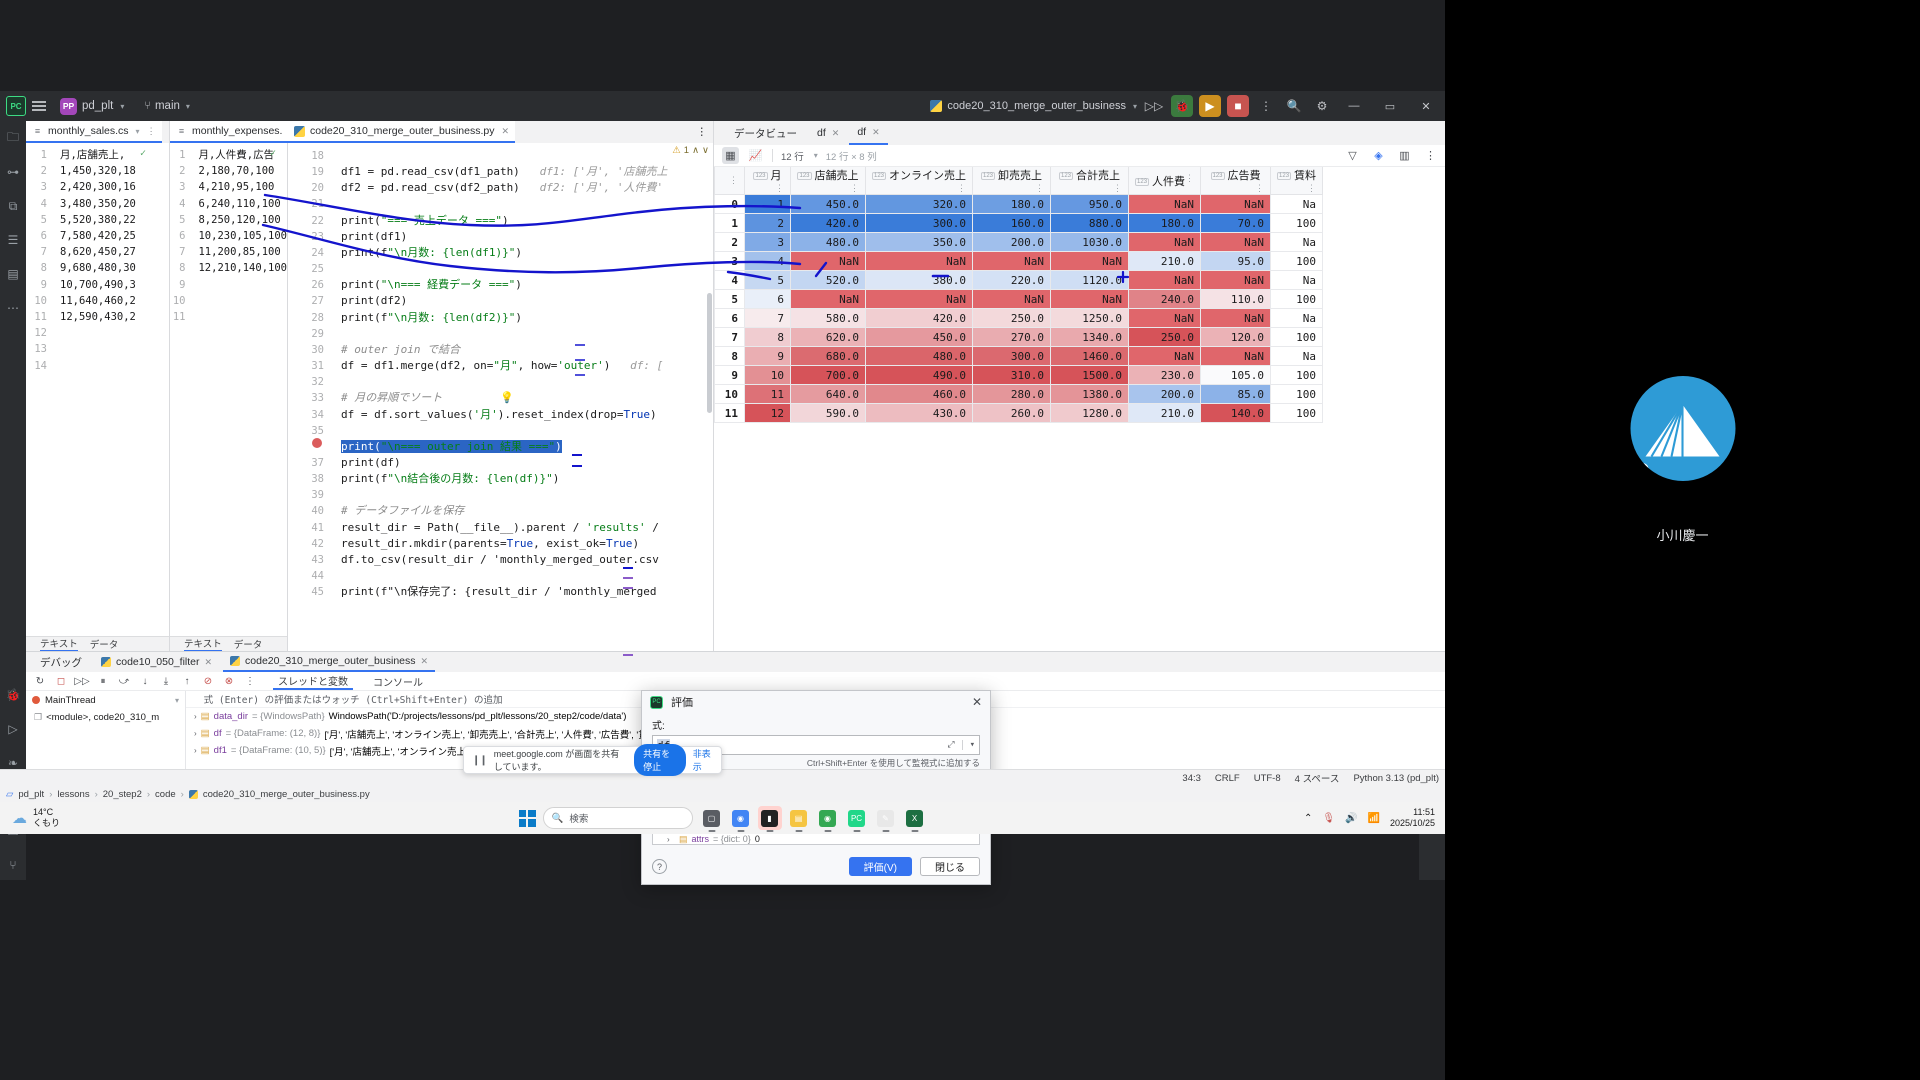 The image size is (1920, 1080). Describe the element at coordinates (1019, 413) in the screenshot. I see `table-row: 11 12 590.0 430.0 260.0 1280.0 210.0 140.0 100` at that location.